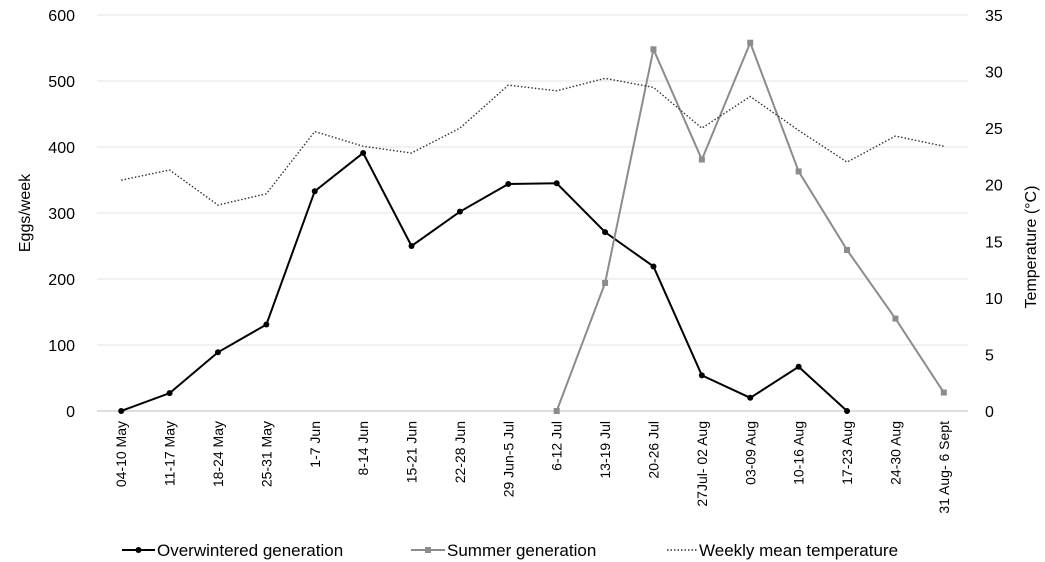 Image resolution: width=1045 pixels, height=562 pixels. Describe the element at coordinates (653, 450) in the screenshot. I see `x-tick-label: 20-26 Jul` at that location.